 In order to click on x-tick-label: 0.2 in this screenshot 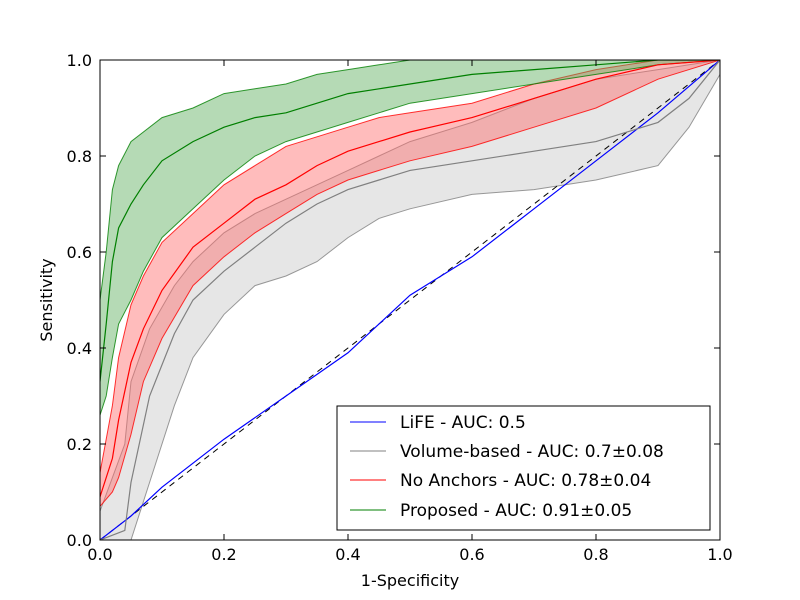, I will do `click(223, 554)`.